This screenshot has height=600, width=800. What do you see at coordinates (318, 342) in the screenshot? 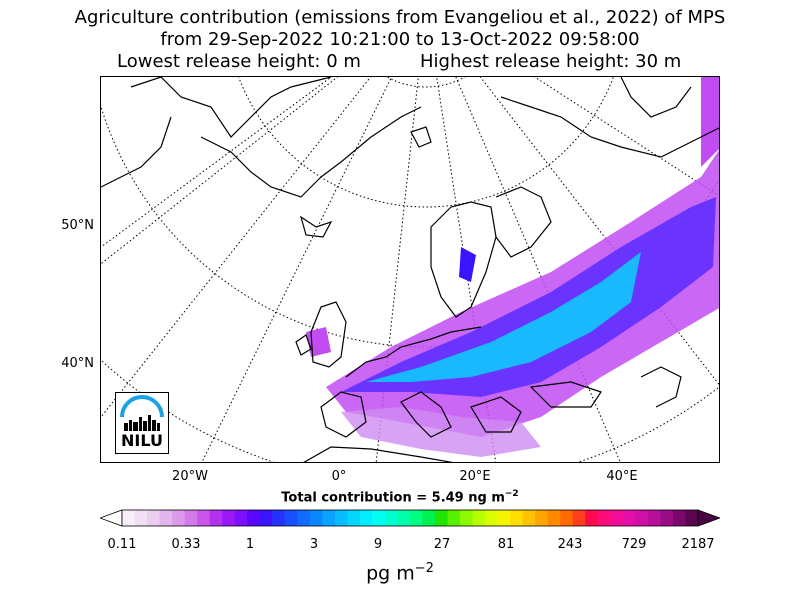
I see `plume-britain` at bounding box center [318, 342].